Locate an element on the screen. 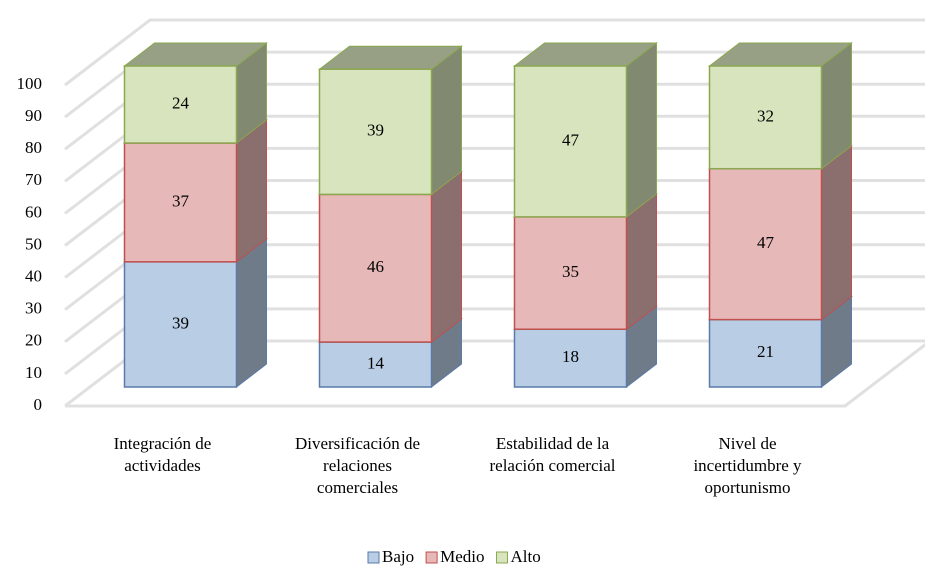 The image size is (925, 567). legend-label: Alto is located at coordinates (526, 556).